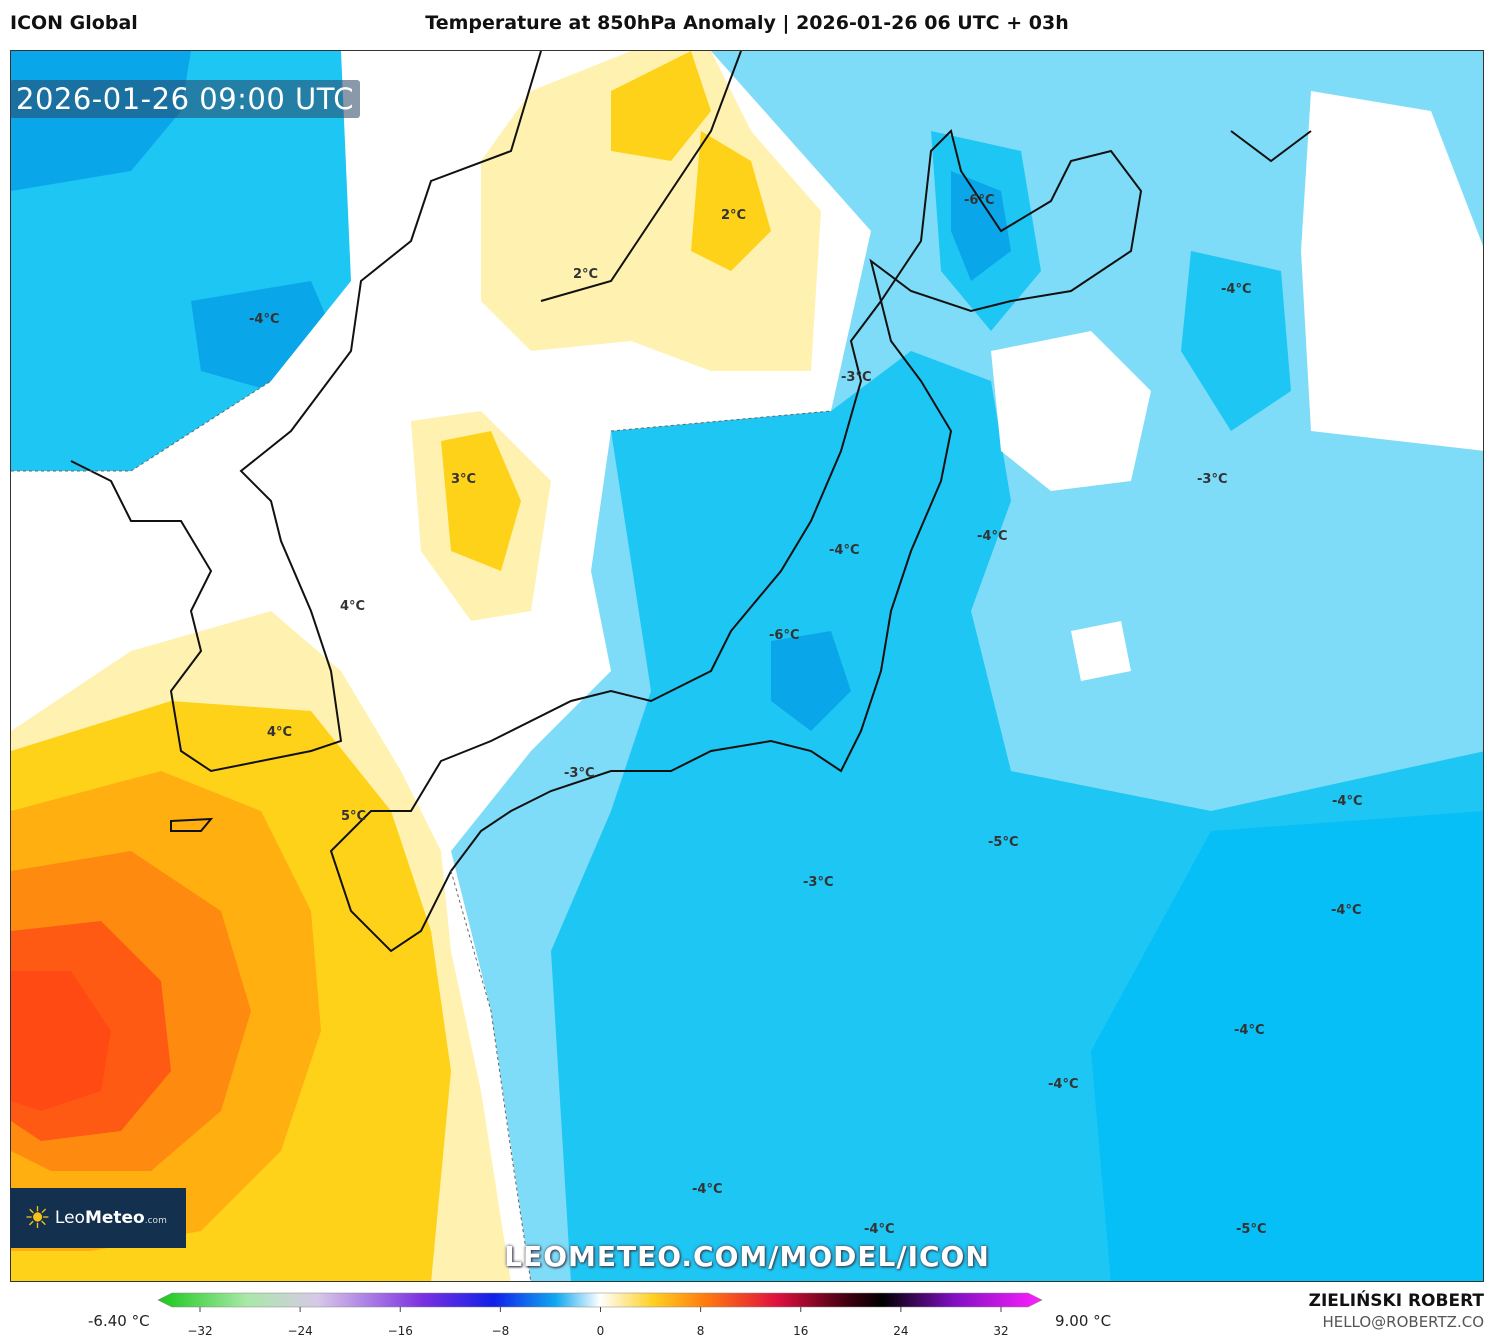 This screenshot has width=1494, height=1338. I want to click on colorbar-tick-label: −16, so click(400, 1331).